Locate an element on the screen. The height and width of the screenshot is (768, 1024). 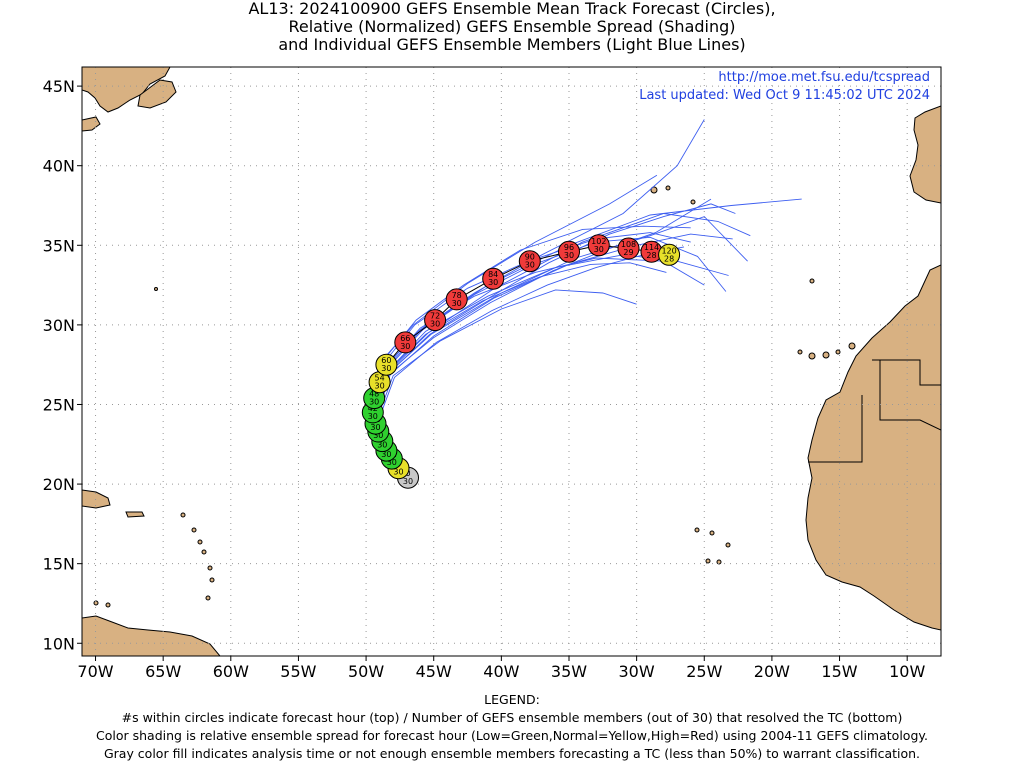
x-tick-label: 60W is located at coordinates (231, 671).